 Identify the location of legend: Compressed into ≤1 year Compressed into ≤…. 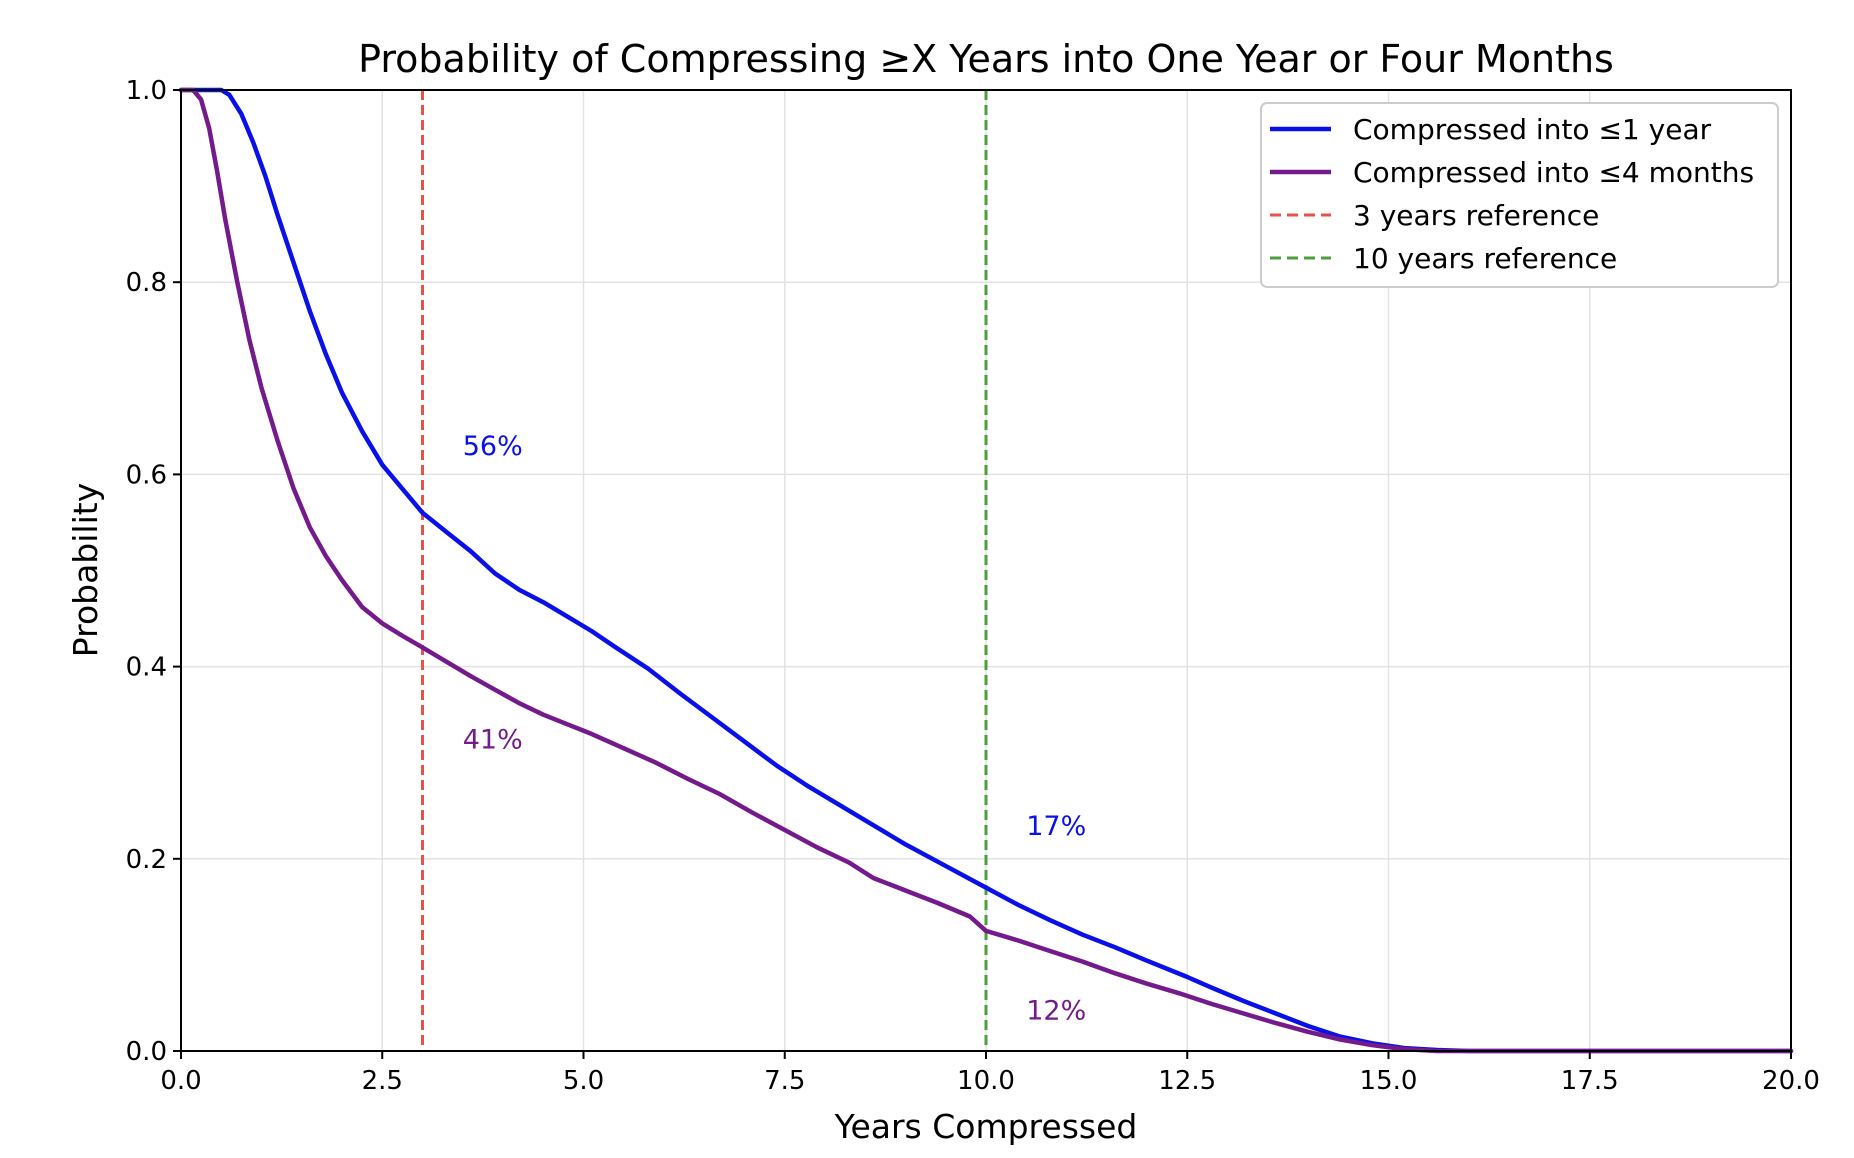
(1519, 195).